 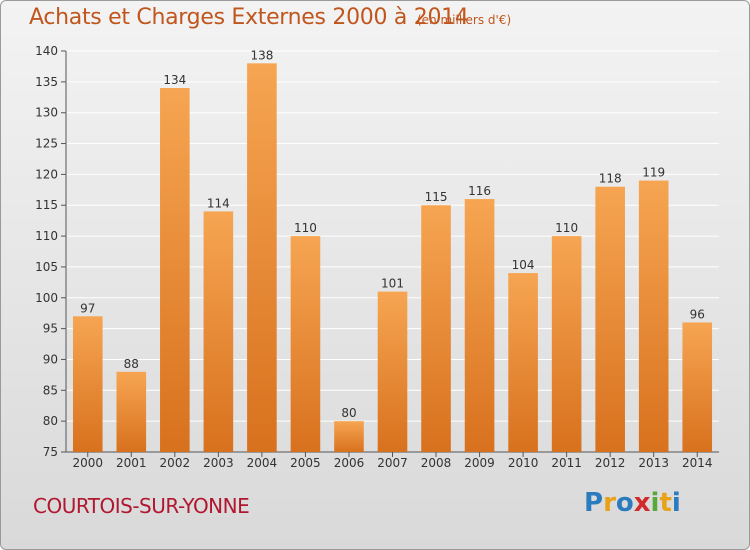 I want to click on y-tick-label: 140, so click(x=46, y=51).